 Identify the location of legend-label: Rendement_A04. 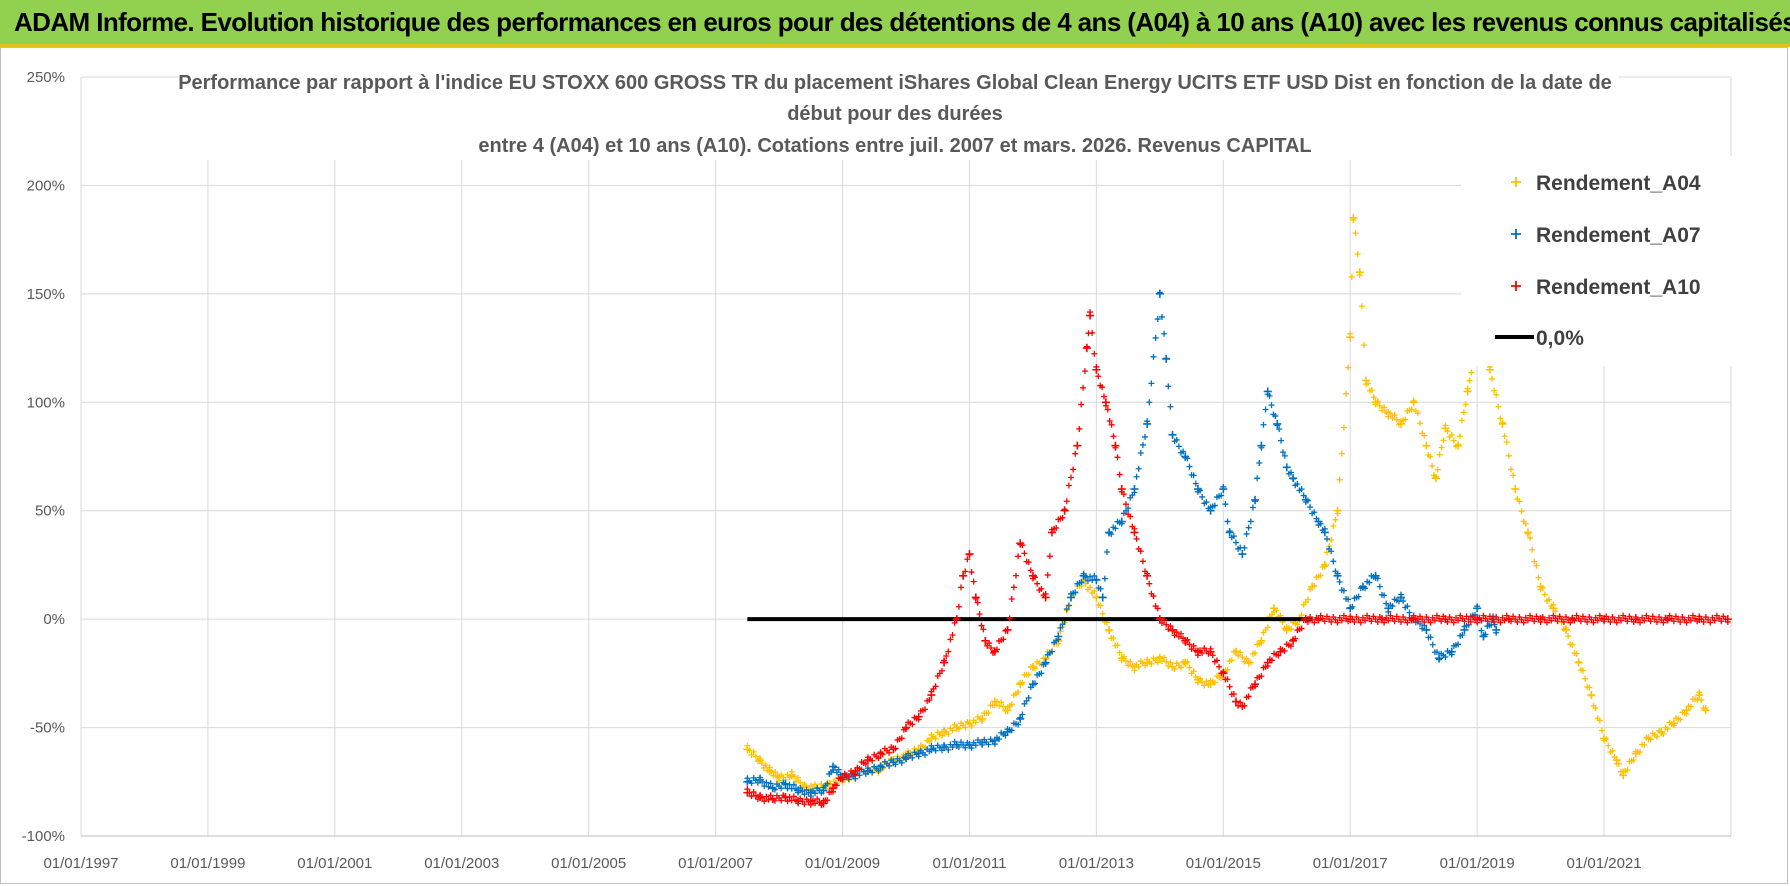
(1618, 183).